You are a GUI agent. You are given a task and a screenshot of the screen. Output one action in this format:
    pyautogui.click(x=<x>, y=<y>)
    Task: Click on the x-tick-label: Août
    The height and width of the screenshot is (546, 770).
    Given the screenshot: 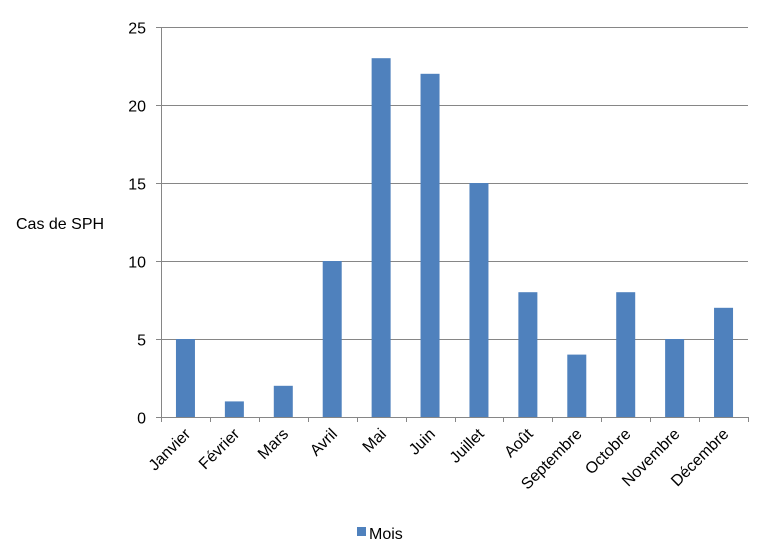 What is the action you would take?
    pyautogui.click(x=519, y=443)
    